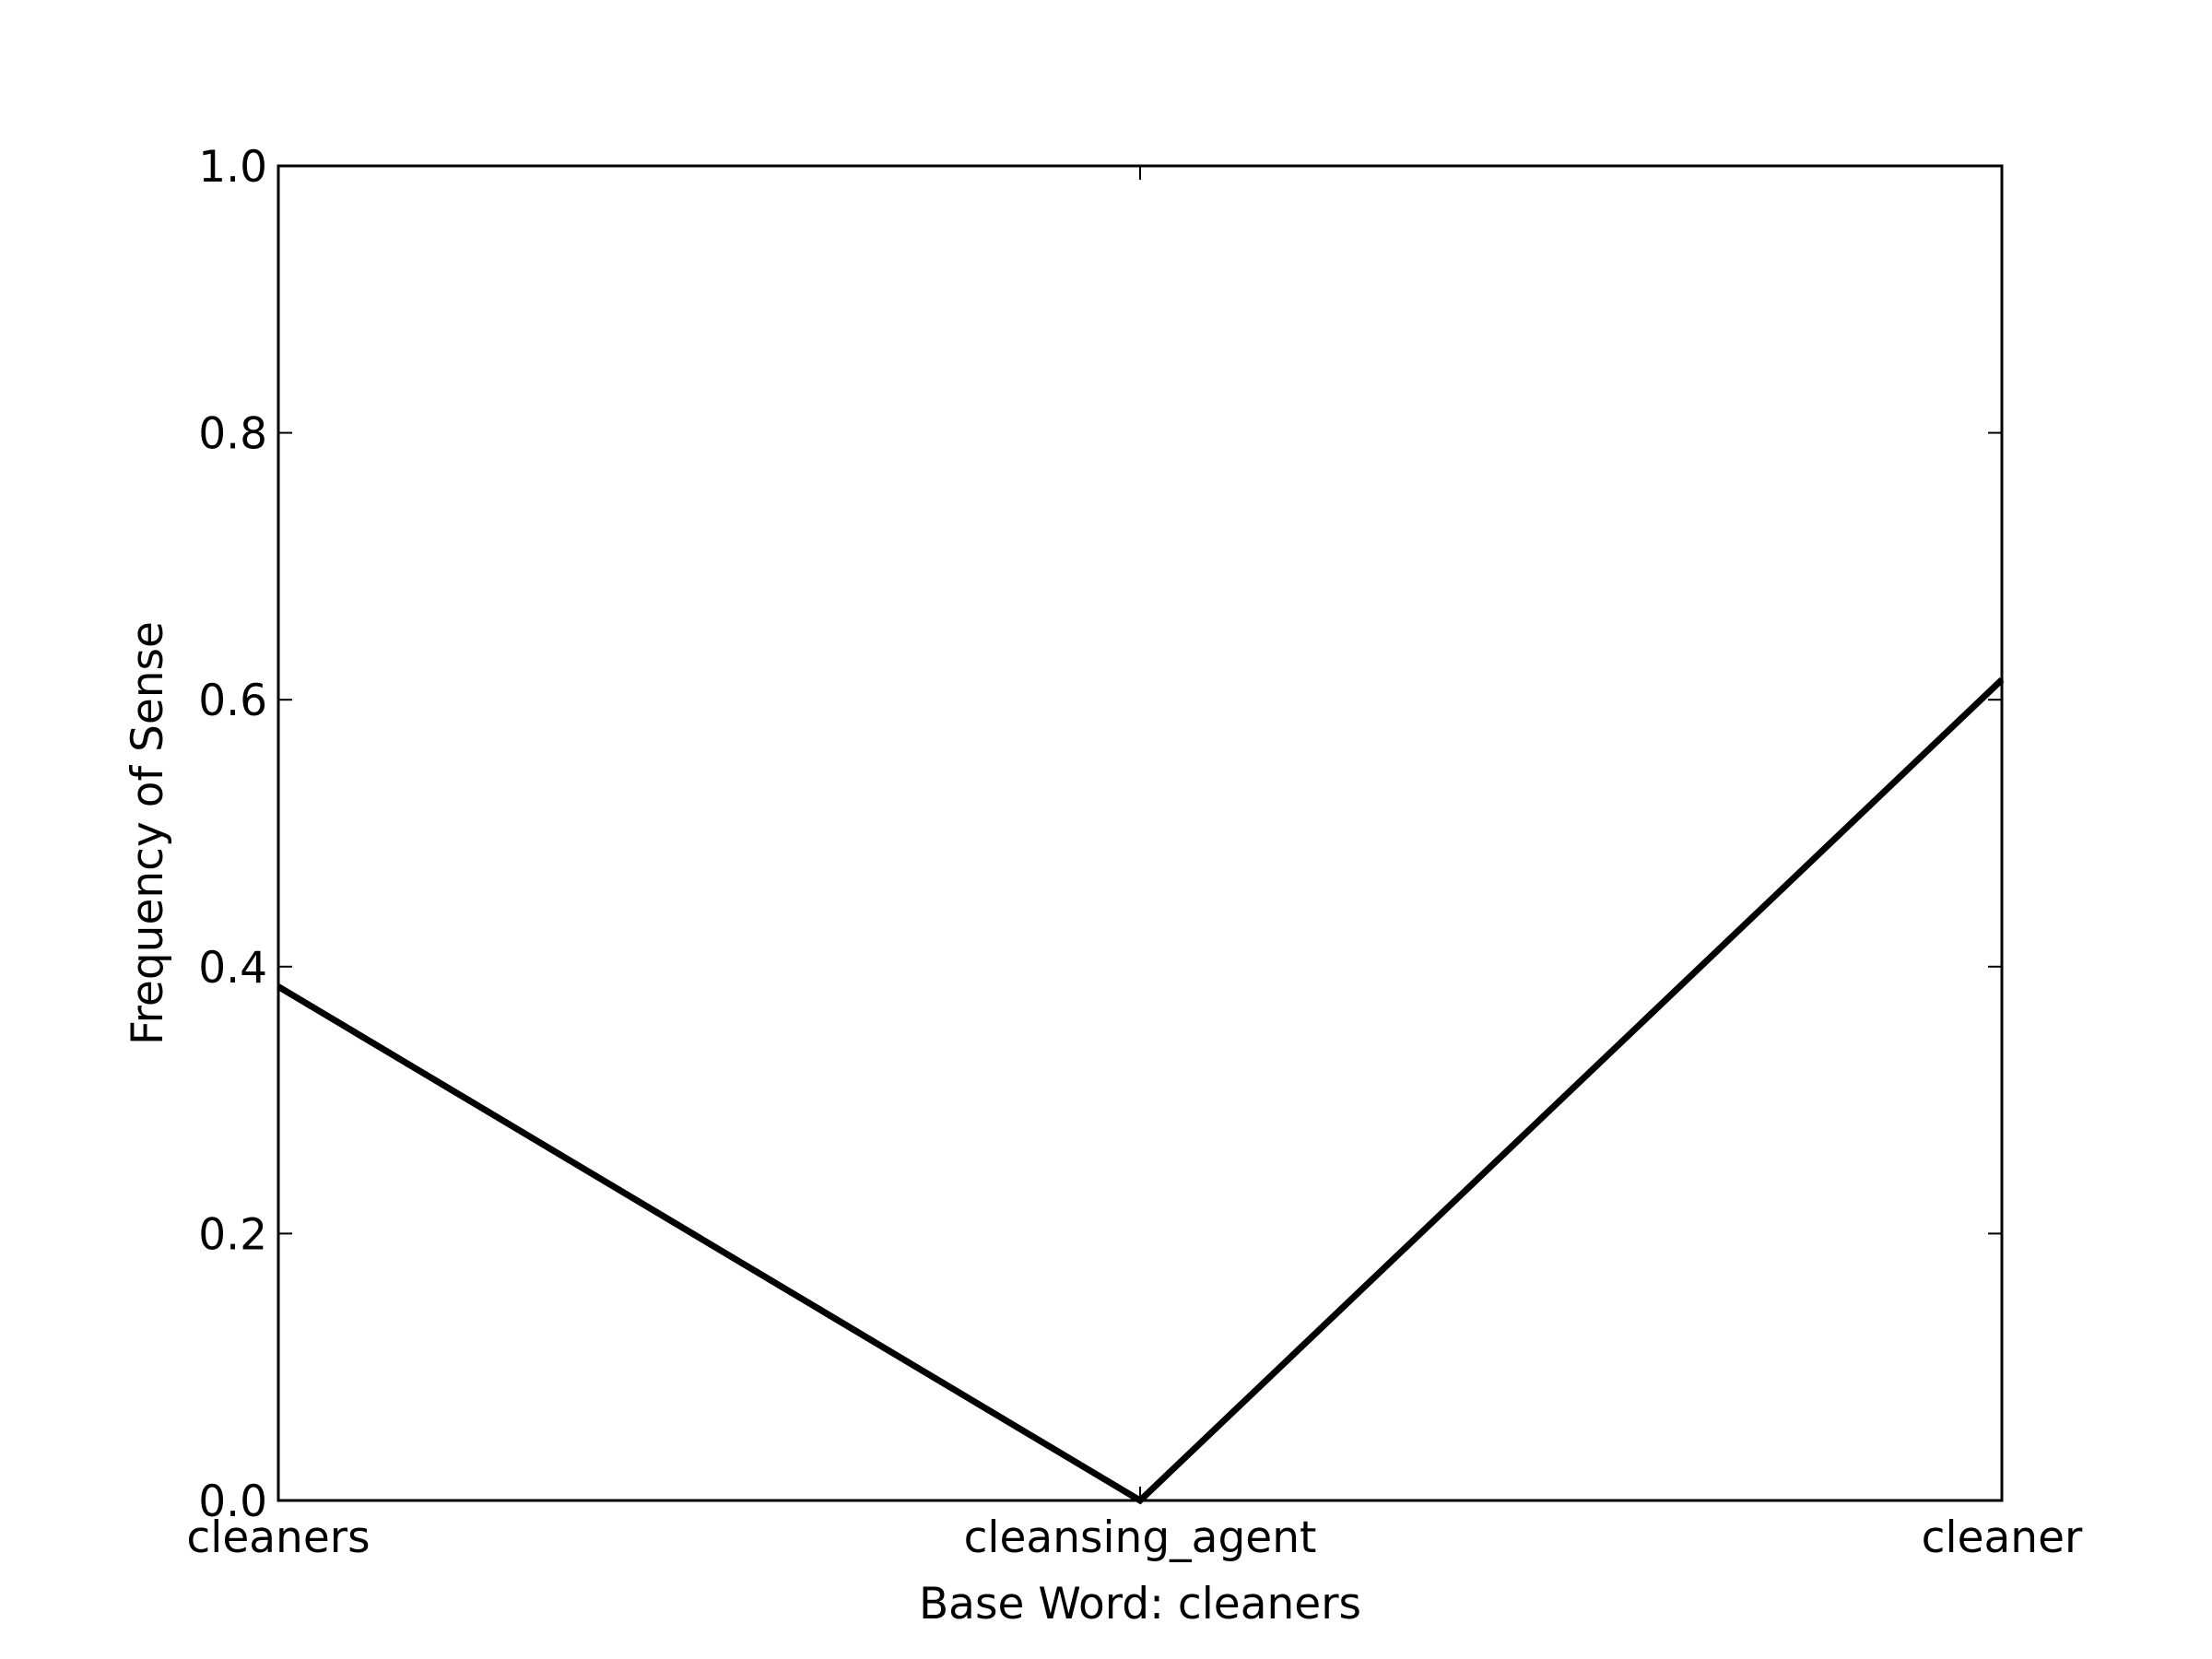 This screenshot has height=1659, width=2212. I want to click on x-tick-labels: cleaners cleansing_agent cleaner, so click(1134, 1537).